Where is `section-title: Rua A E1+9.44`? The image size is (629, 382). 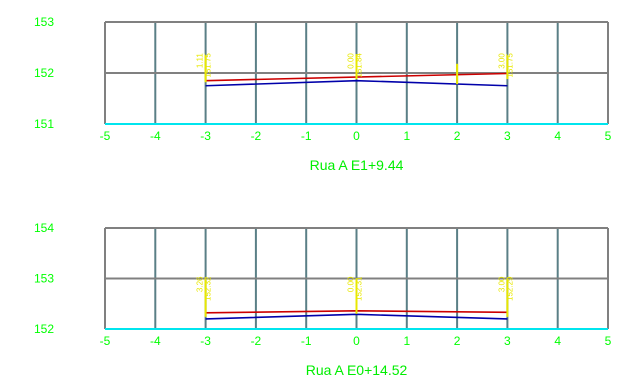 section-title: Rua A E1+9.44 is located at coordinates (357, 165).